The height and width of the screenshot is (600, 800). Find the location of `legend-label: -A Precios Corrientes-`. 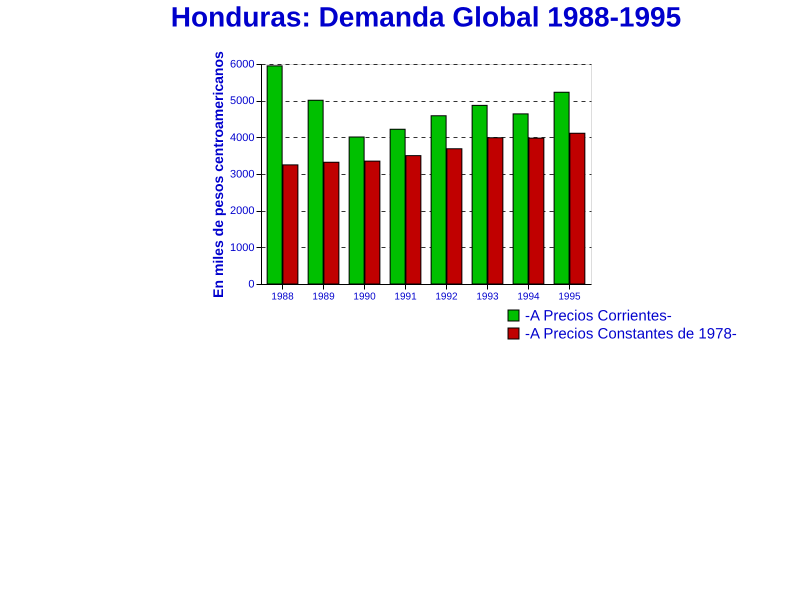

legend-label: -A Precios Corrientes- is located at coordinates (598, 316).